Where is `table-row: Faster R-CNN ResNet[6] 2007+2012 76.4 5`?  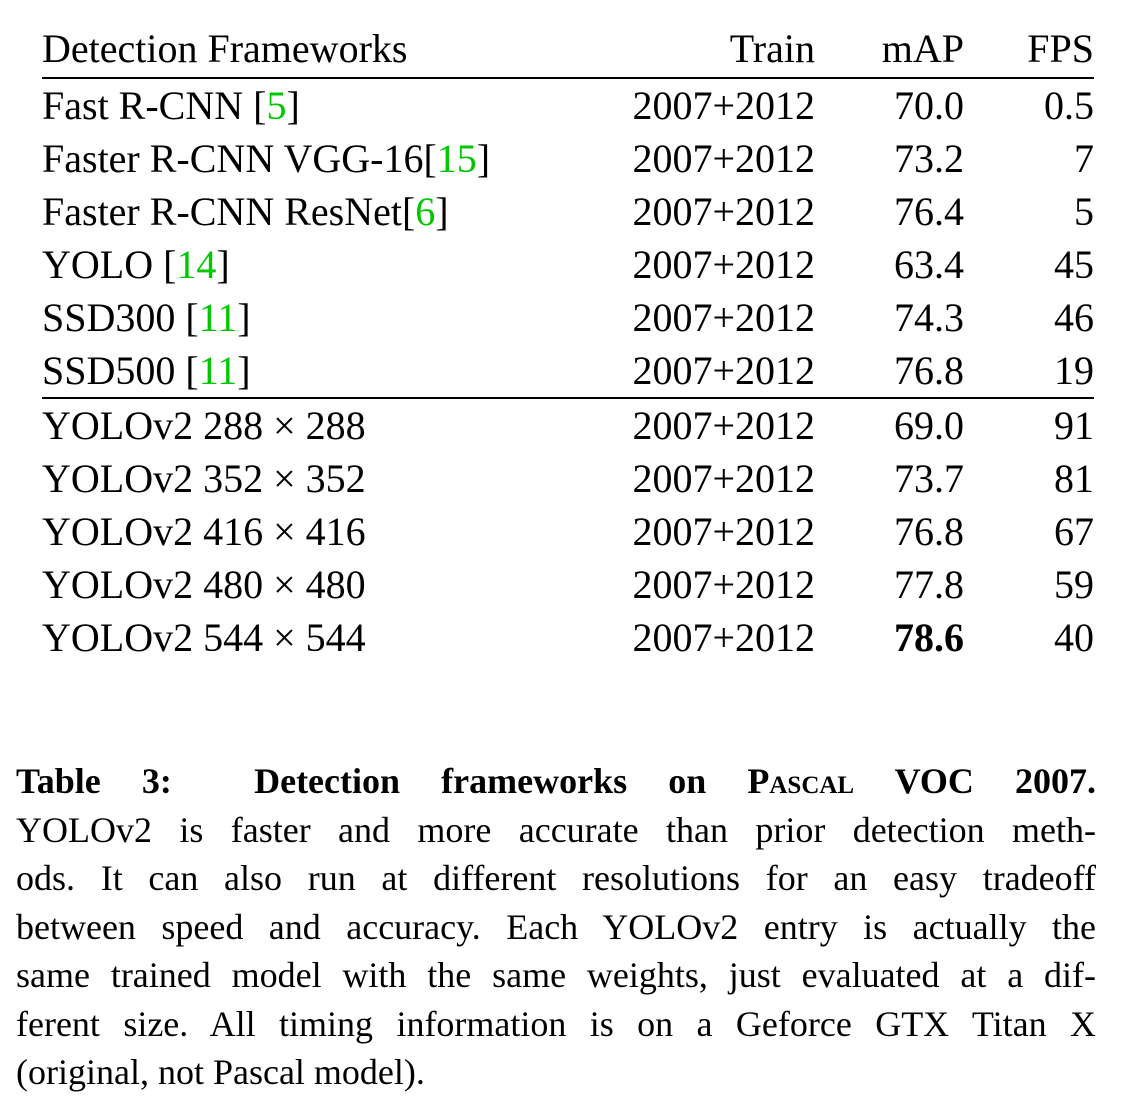
table-row: Faster R-CNN ResNet[6] 2007+2012 76.4 5 is located at coordinates (568, 211).